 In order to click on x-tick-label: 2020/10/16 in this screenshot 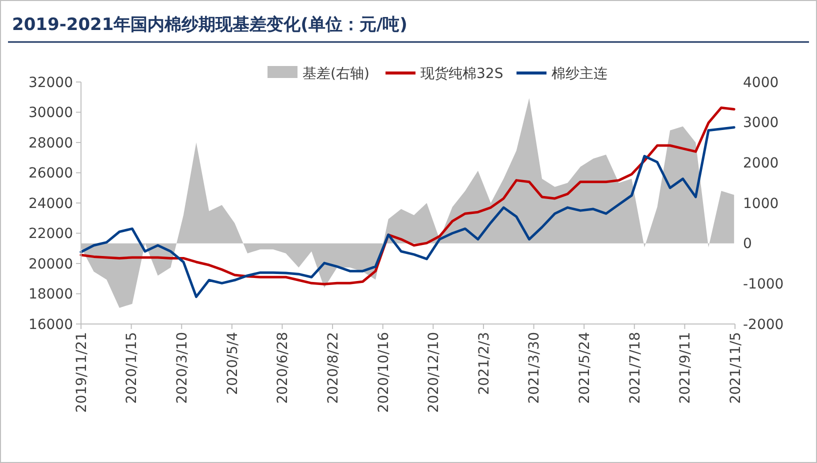, I will do `click(384, 372)`.